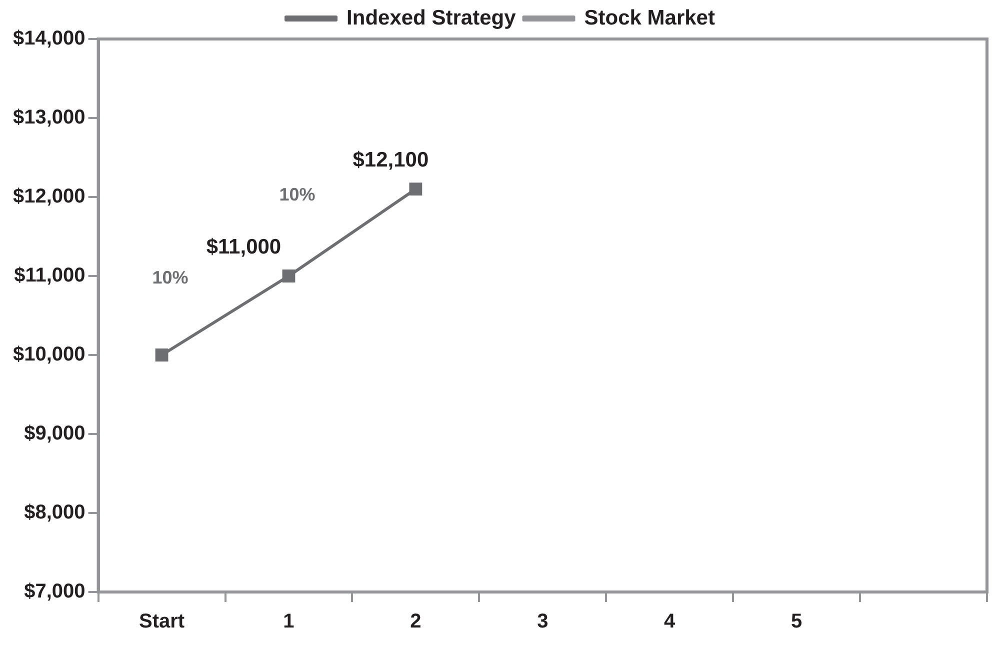 Image resolution: width=997 pixels, height=652 pixels. What do you see at coordinates (49, 355) in the screenshot?
I see `y-tick-label: $10,000` at bounding box center [49, 355].